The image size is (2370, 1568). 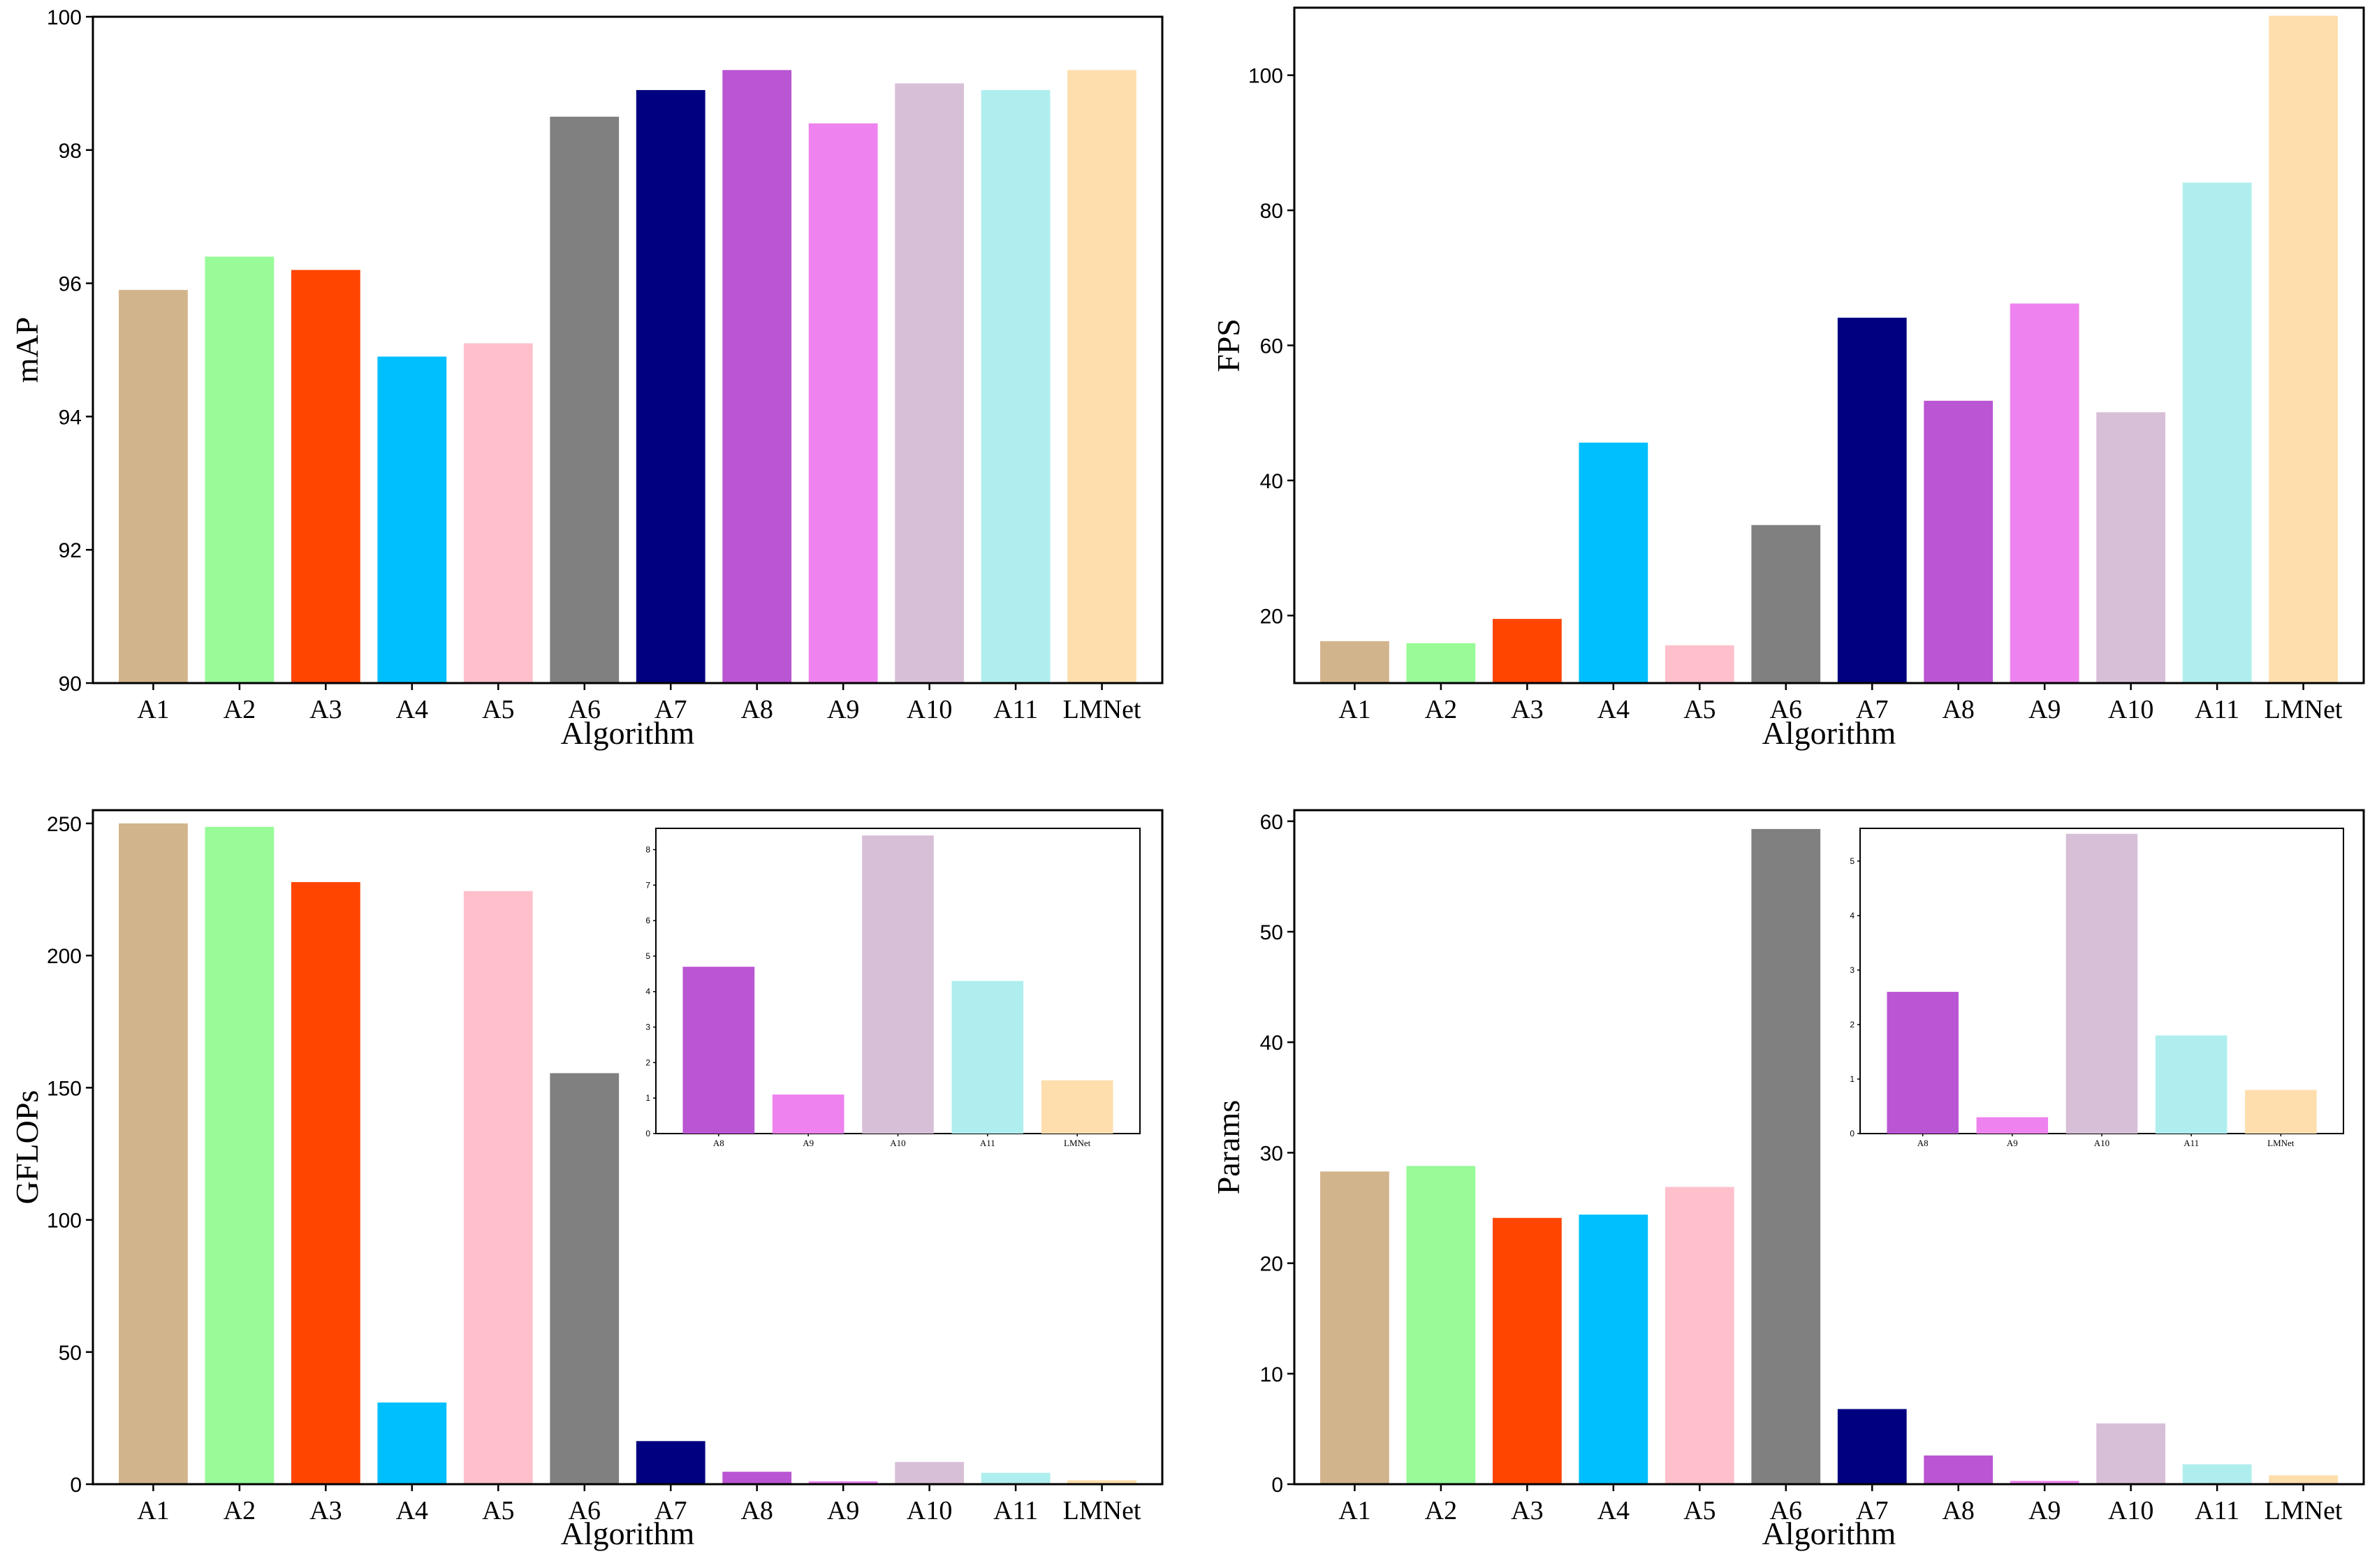 What do you see at coordinates (898, 984) in the screenshot?
I see `gflops-inset-bar-a10` at bounding box center [898, 984].